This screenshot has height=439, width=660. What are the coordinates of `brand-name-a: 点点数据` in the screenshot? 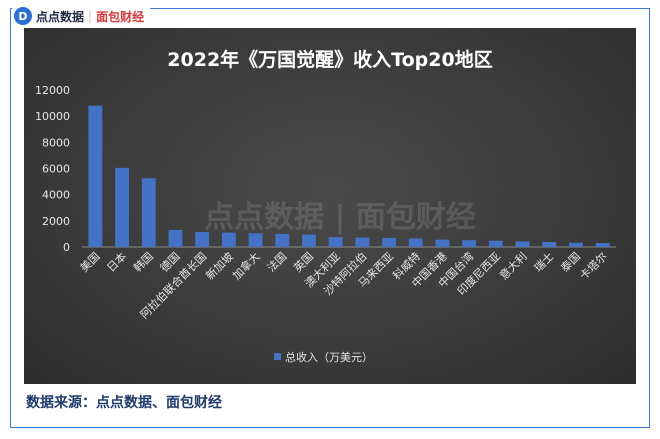 It's located at (60, 16).